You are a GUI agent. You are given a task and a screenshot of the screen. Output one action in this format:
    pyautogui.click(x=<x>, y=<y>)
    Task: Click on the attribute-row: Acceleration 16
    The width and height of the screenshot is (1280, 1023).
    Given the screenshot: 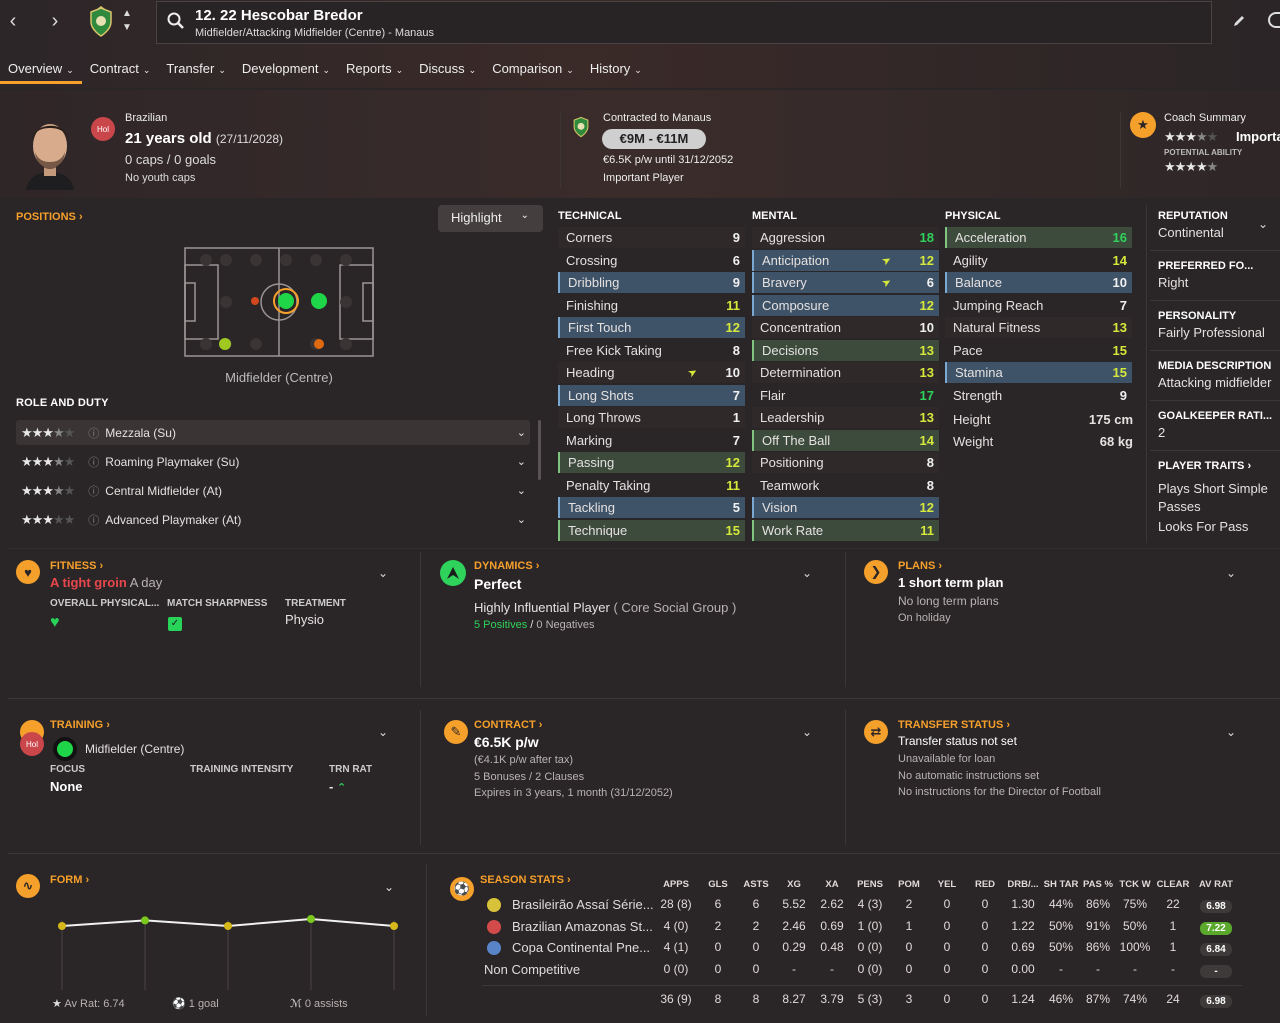 What is the action you would take?
    pyautogui.click(x=1038, y=237)
    